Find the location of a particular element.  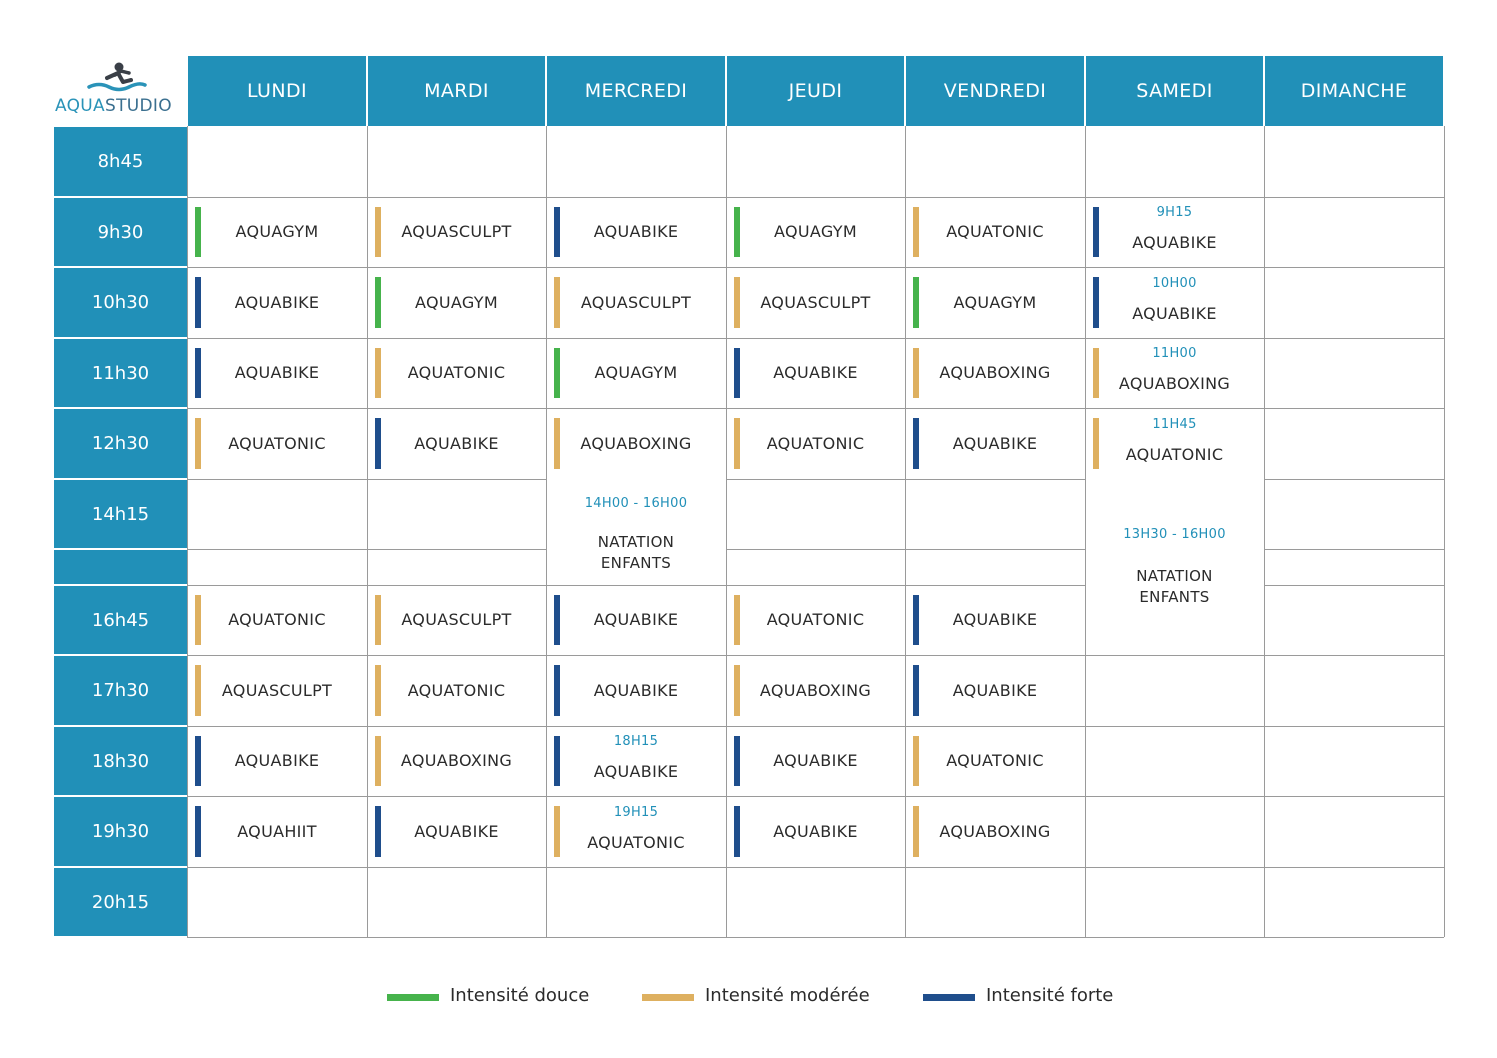

time-slot-12h30: 12h30 is located at coordinates (120, 443).